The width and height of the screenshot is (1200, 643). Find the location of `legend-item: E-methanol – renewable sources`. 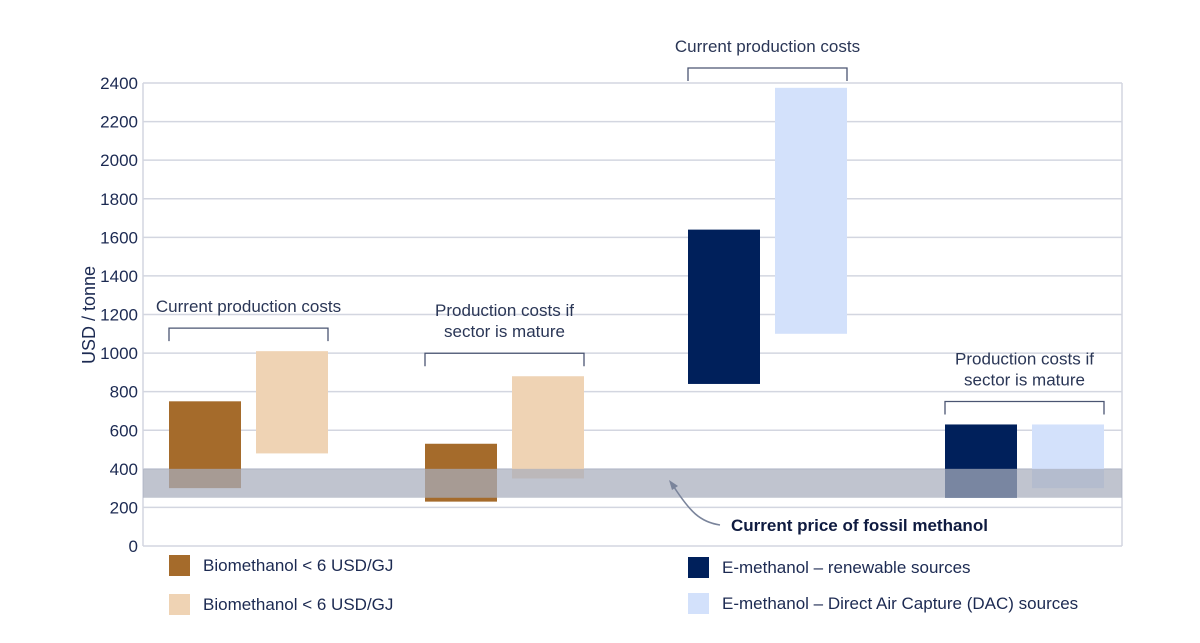

legend-item: E-methanol – renewable sources is located at coordinates (829, 567).